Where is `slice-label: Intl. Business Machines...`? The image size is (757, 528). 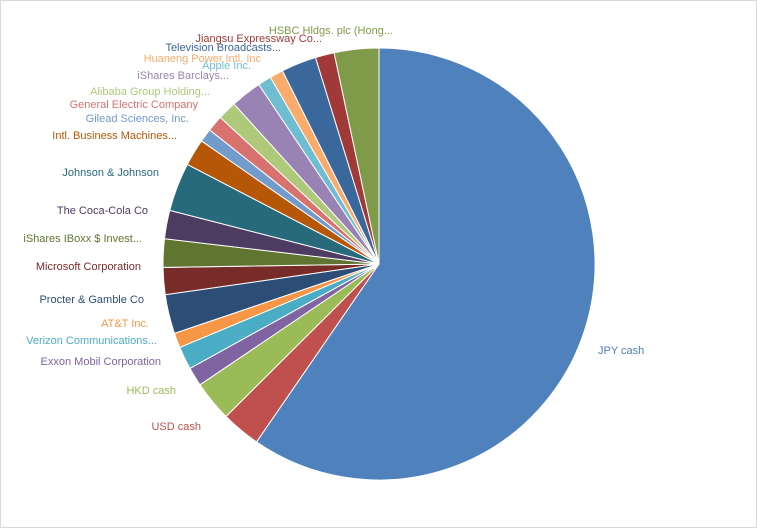 slice-label: Intl. Business Machines... is located at coordinates (114, 136).